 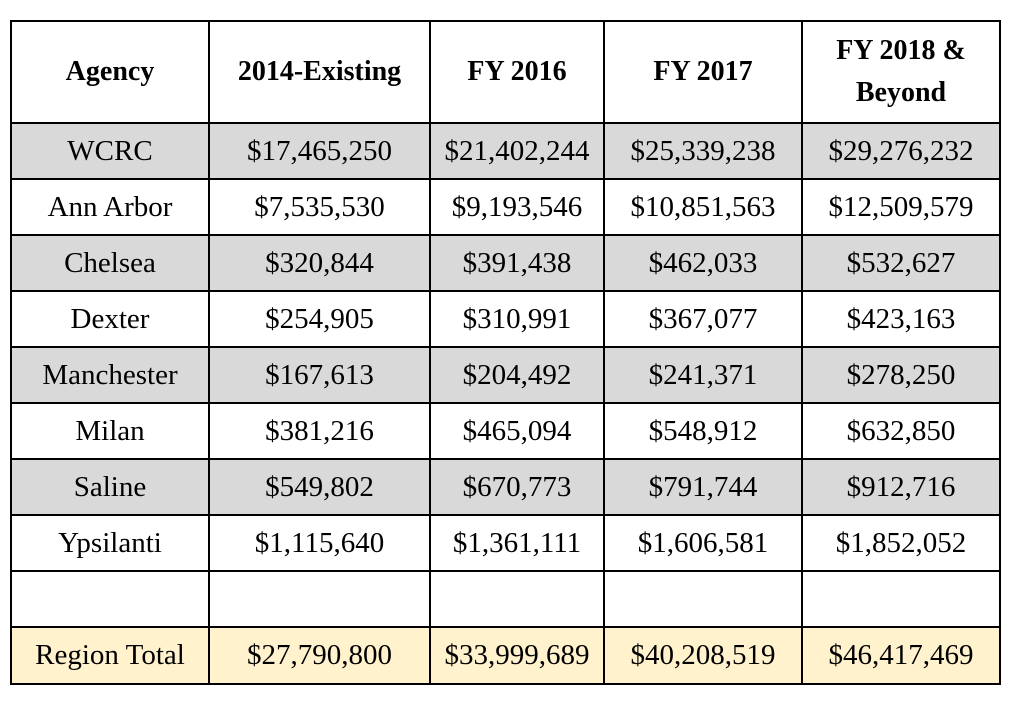 I want to click on agency-cell: Dexter, so click(x=110, y=319).